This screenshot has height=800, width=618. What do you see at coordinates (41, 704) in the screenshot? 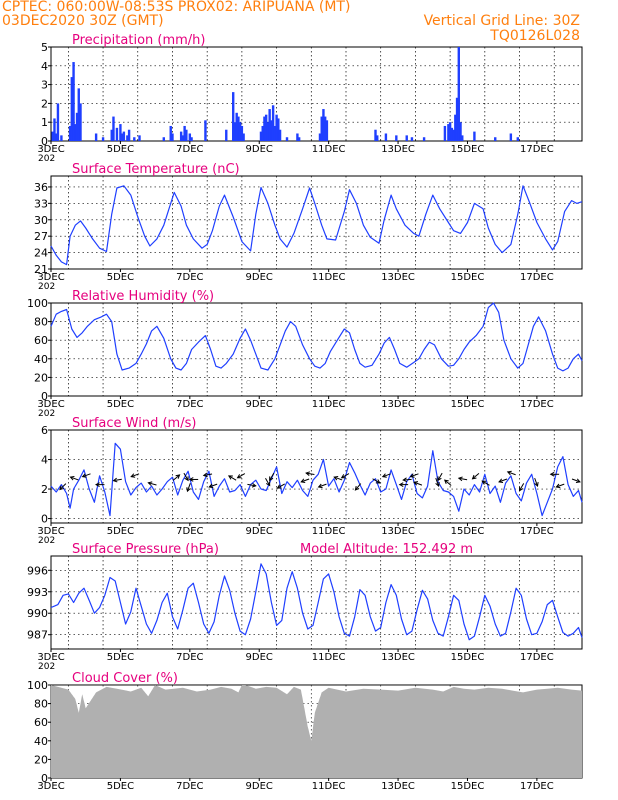
I see `cloud-ytick-label: 80` at bounding box center [41, 704].